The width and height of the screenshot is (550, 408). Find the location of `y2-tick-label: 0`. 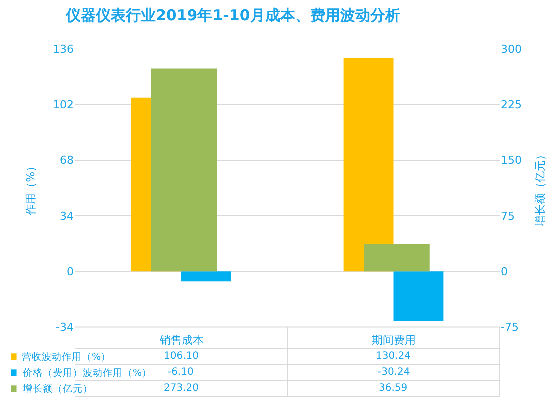

y2-tick-label: 0 is located at coordinates (504, 271).